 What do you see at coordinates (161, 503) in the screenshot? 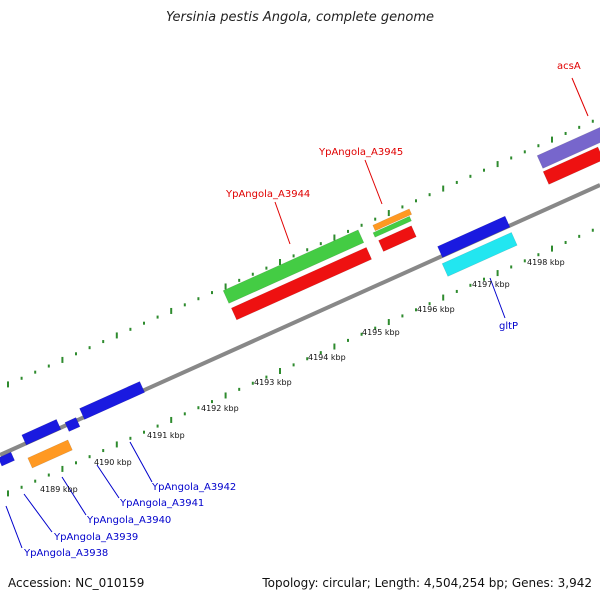
I see `gene-label-YpAngola_A3941: YpAngola_A3941` at bounding box center [161, 503].